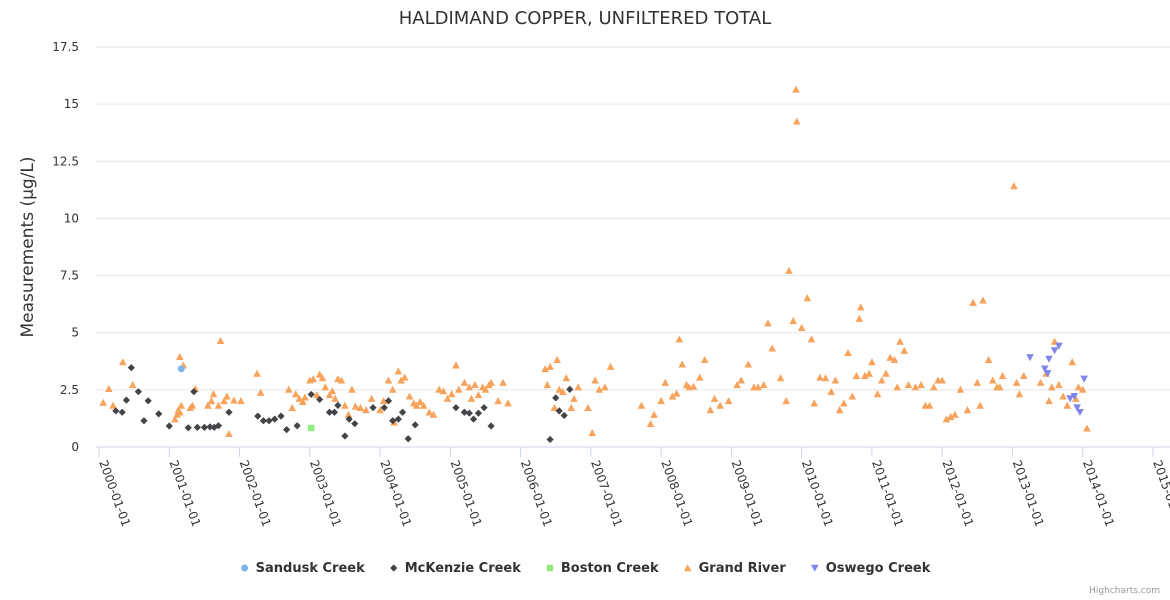  Describe the element at coordinates (394, 568) in the screenshot. I see `legend-symbol-mckenzie-creek` at that location.